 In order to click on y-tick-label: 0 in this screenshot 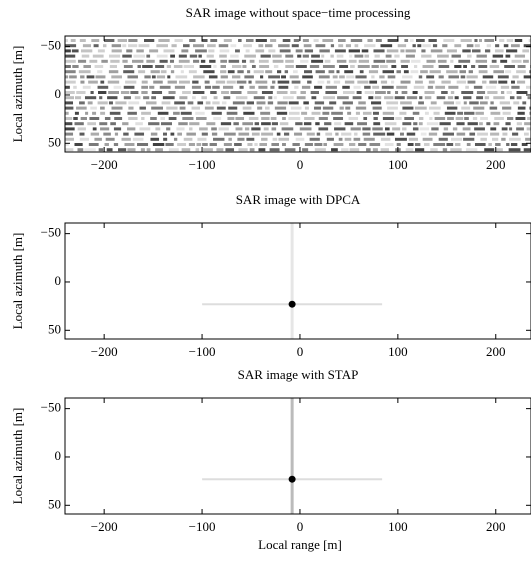, I will do `click(58, 93)`.